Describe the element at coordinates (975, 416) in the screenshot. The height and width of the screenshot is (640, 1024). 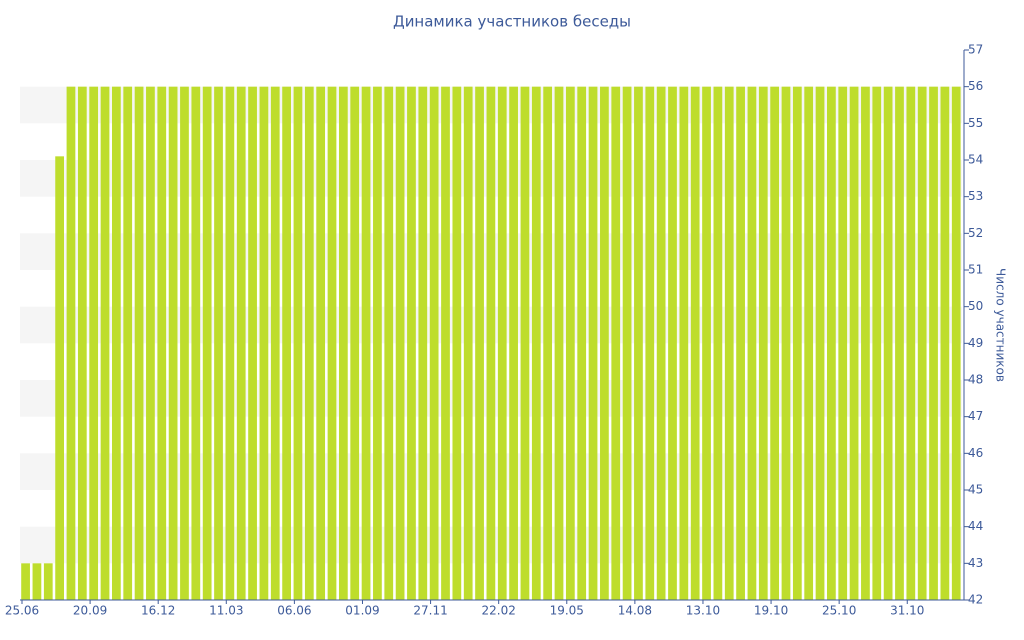
I see `y-tick-label: 47` at that location.